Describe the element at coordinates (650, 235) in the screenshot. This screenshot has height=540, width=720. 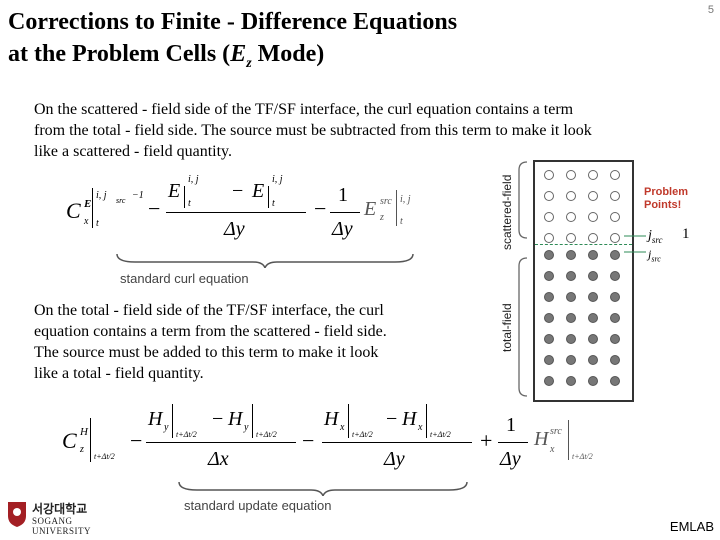
I see `jsrc-plus-j: j` at that location.